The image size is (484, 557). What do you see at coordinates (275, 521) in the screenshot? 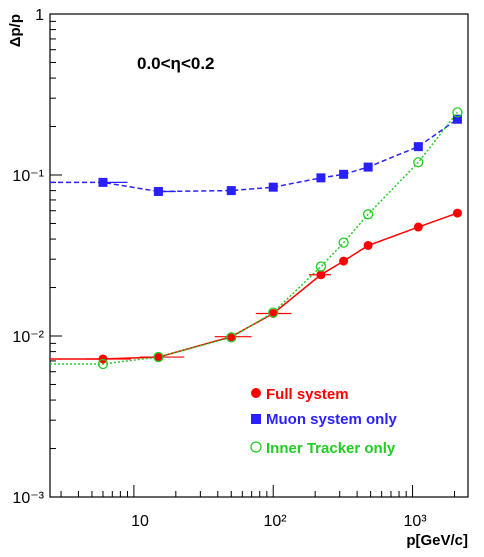
I see `x-tick-label-100: 10²` at bounding box center [275, 521].